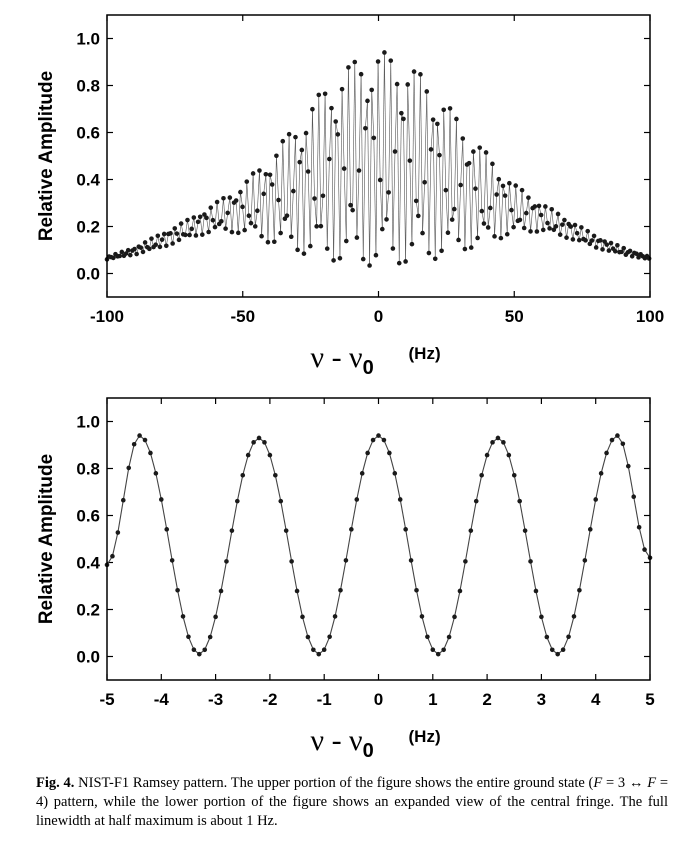  What do you see at coordinates (337, 357) in the screenshot?
I see `upper-chart-x-axis-symbol: ν - ν` at bounding box center [337, 357].